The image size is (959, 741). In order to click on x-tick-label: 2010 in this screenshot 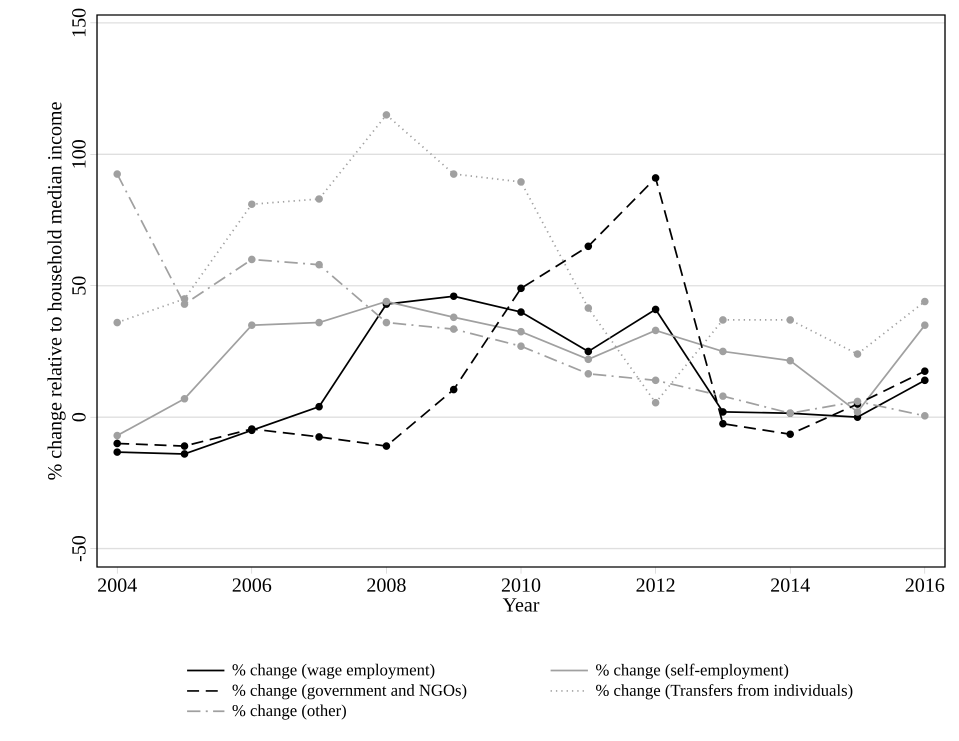, I will do `click(521, 585)`.